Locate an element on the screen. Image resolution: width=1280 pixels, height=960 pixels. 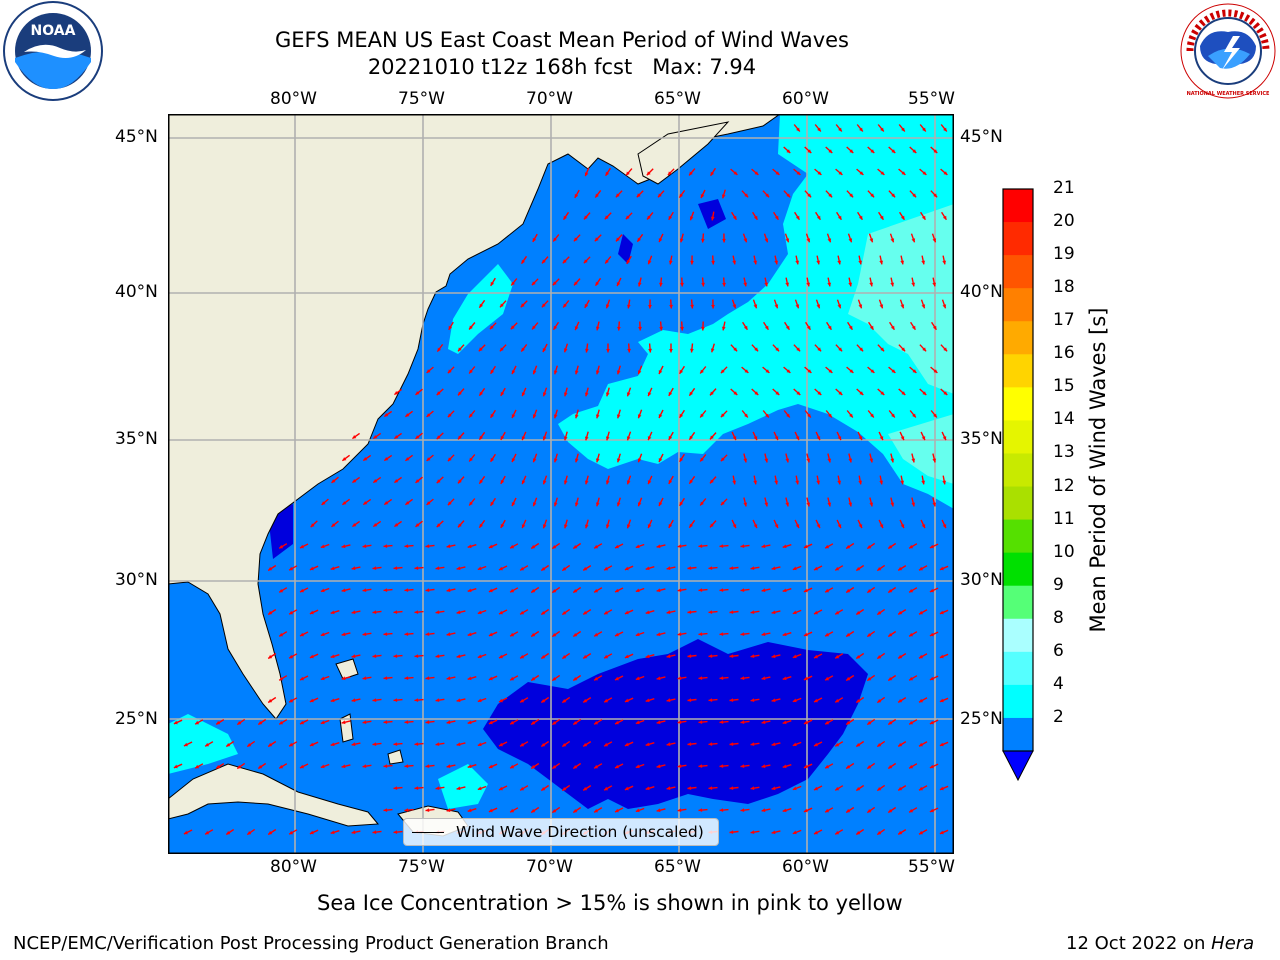
lon-label-top-55w: 55°W is located at coordinates (931, 99).